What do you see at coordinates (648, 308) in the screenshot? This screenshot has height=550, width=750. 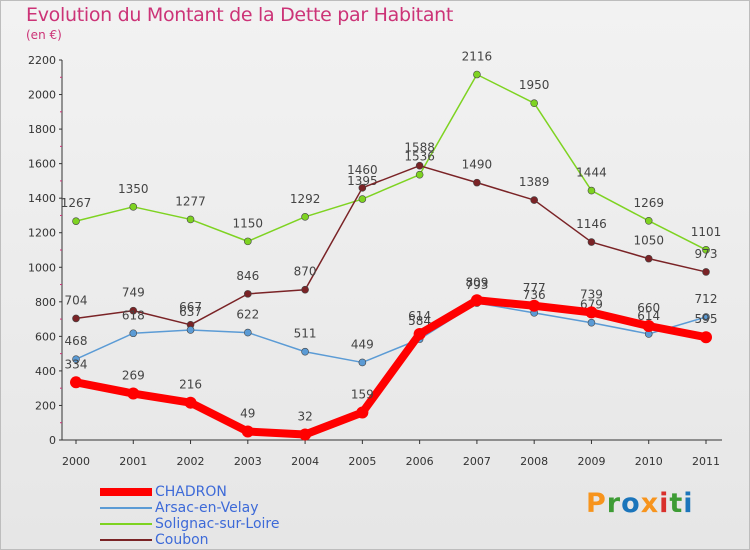 I see `data-label: 660` at bounding box center [648, 308].